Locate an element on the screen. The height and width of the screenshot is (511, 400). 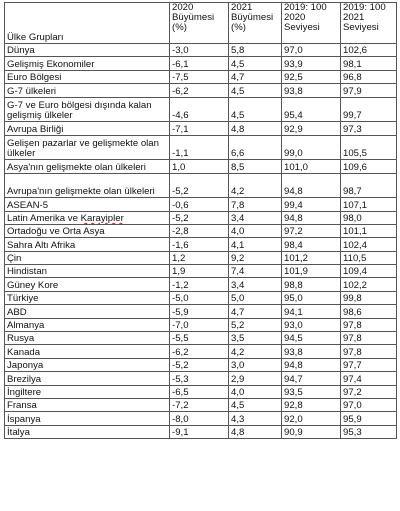
growth-2021-cell: 5,2 is located at coordinates (255, 325).